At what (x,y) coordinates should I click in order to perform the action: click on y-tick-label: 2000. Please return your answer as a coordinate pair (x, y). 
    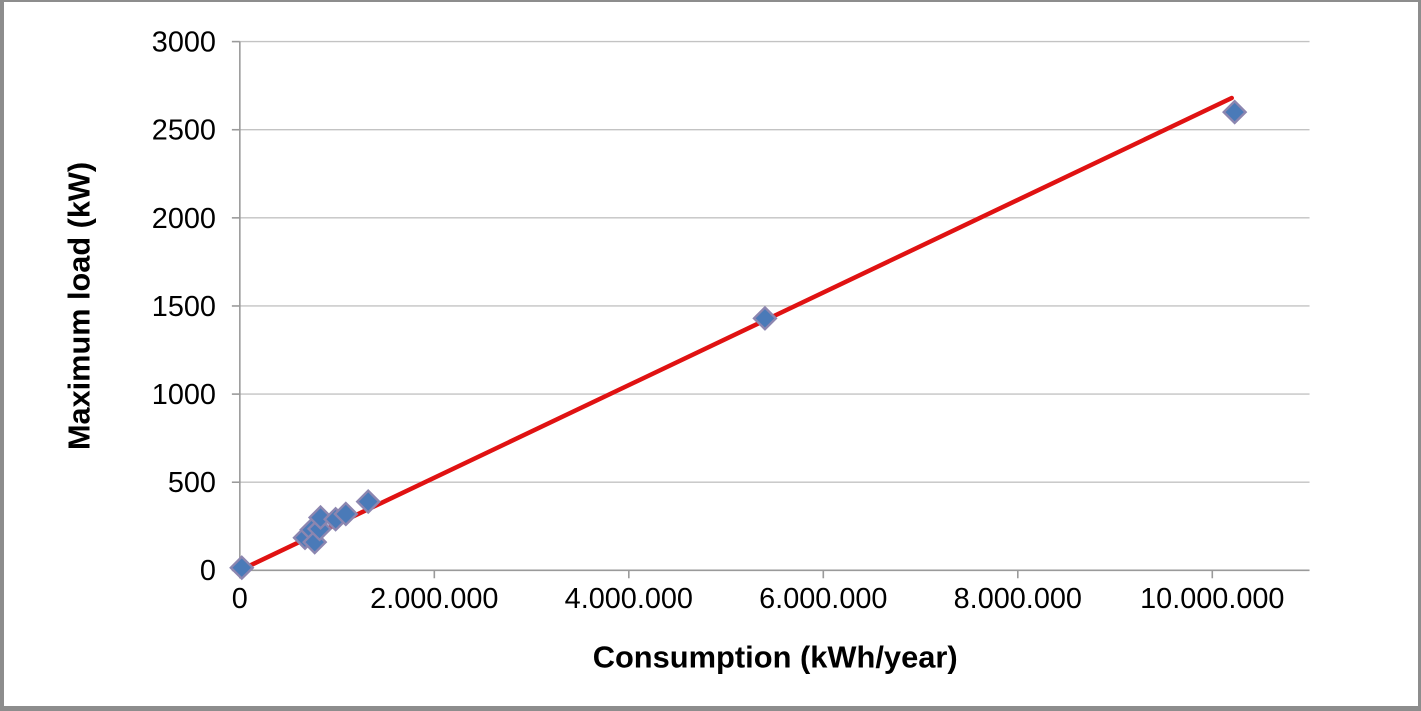
    Looking at the image, I should click on (184, 219).